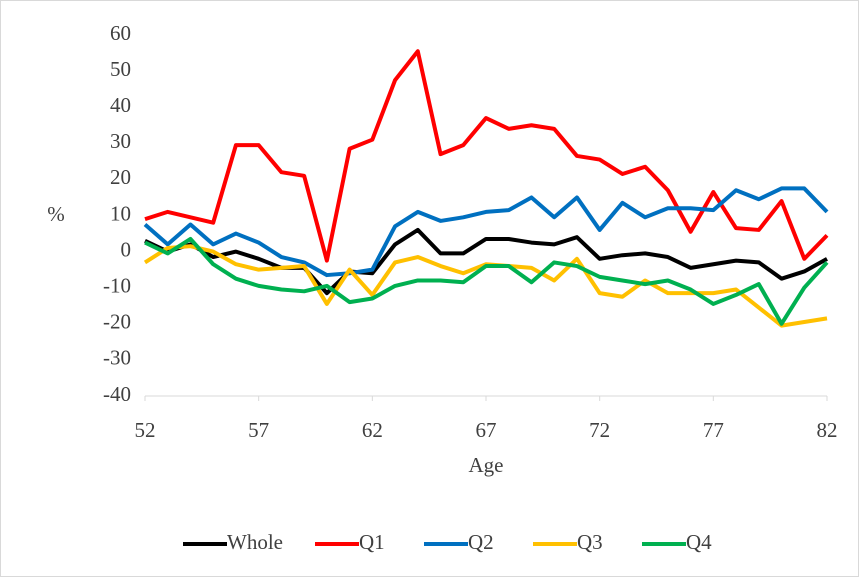 The width and height of the screenshot is (859, 577). I want to click on legend-label: Q2, so click(481, 542).